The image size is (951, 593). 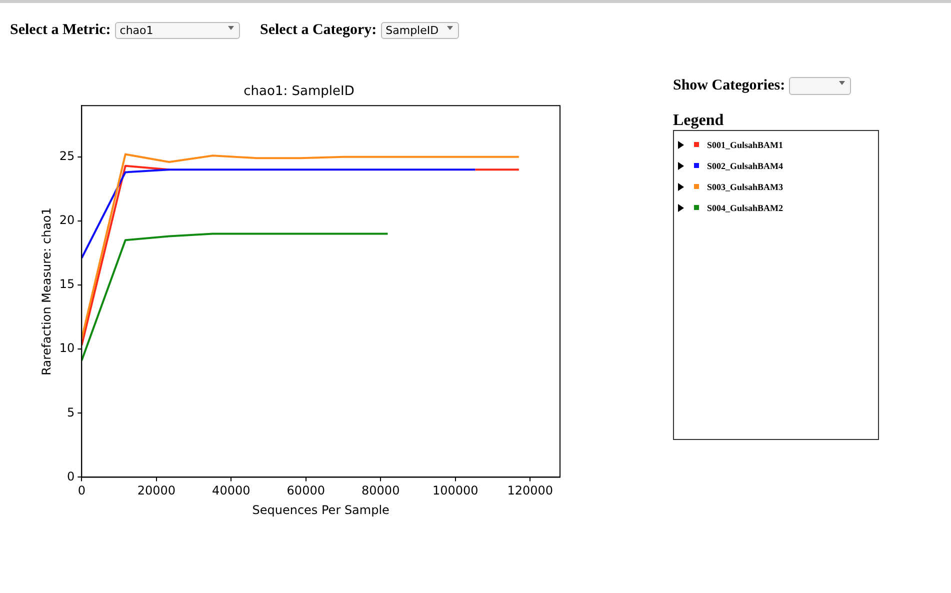 What do you see at coordinates (419, 31) in the screenshot?
I see `category-dropdown: SampleID` at bounding box center [419, 31].